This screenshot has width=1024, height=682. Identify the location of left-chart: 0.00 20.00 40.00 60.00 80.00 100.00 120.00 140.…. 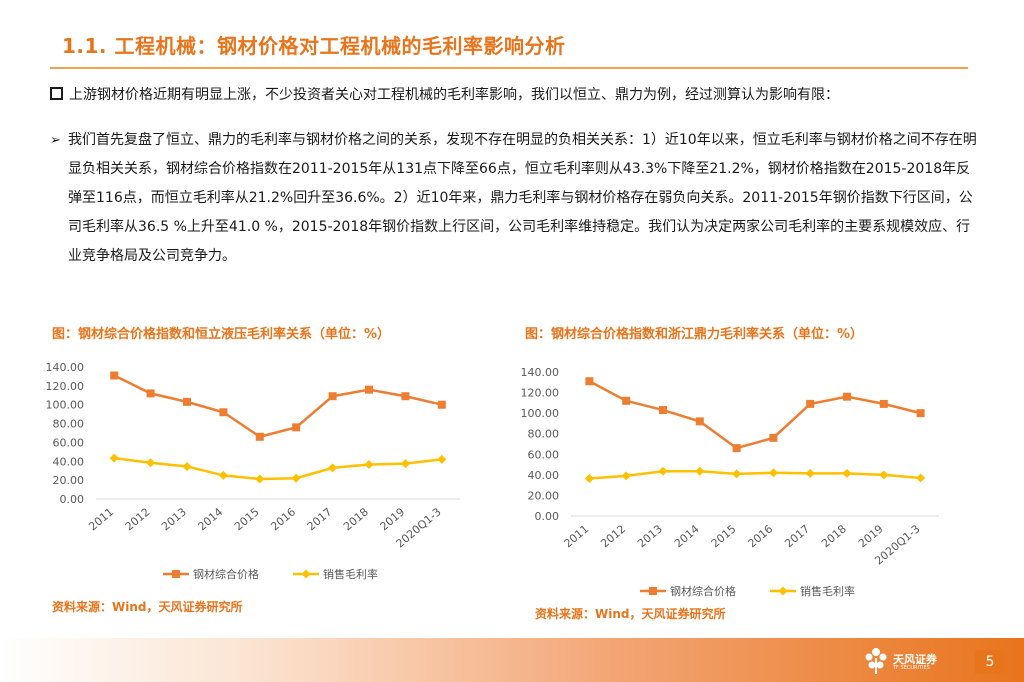
(253, 471).